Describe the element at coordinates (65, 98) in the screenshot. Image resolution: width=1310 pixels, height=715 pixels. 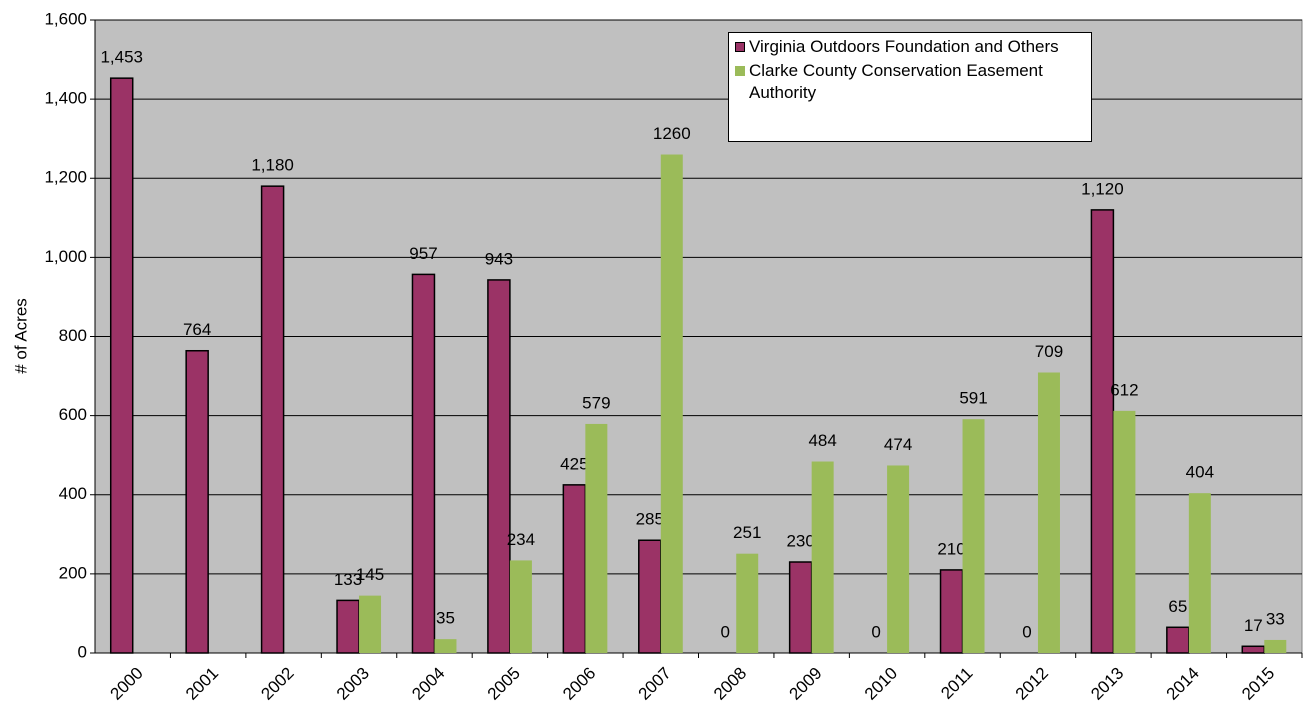
I see `y-tick-label: 1,400` at that location.